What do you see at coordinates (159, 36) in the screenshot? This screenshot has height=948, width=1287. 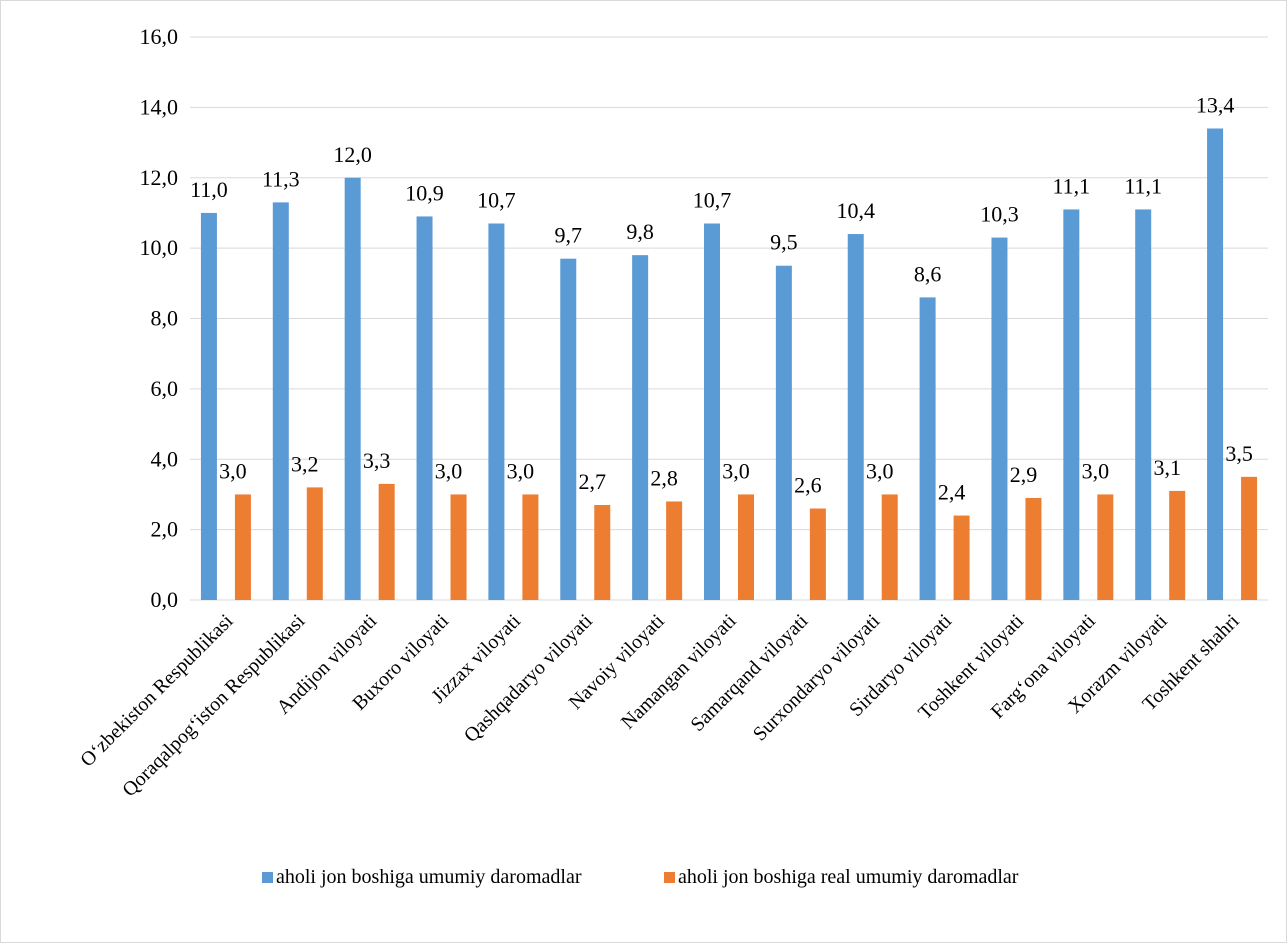 I see `y-tick-label: 16,0` at bounding box center [159, 36].